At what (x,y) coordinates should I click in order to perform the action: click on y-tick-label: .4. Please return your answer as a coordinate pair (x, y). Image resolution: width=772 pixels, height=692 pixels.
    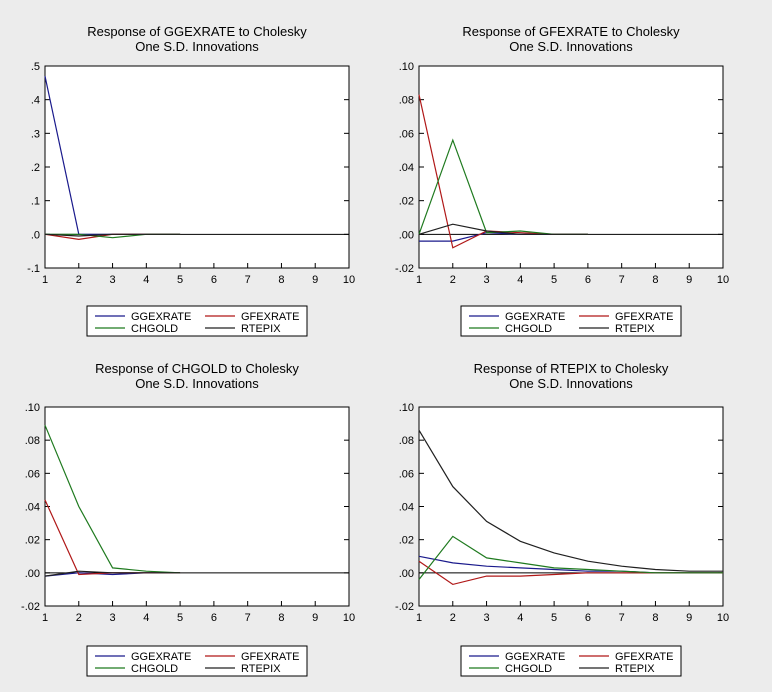
    Looking at the image, I should click on (35, 101).